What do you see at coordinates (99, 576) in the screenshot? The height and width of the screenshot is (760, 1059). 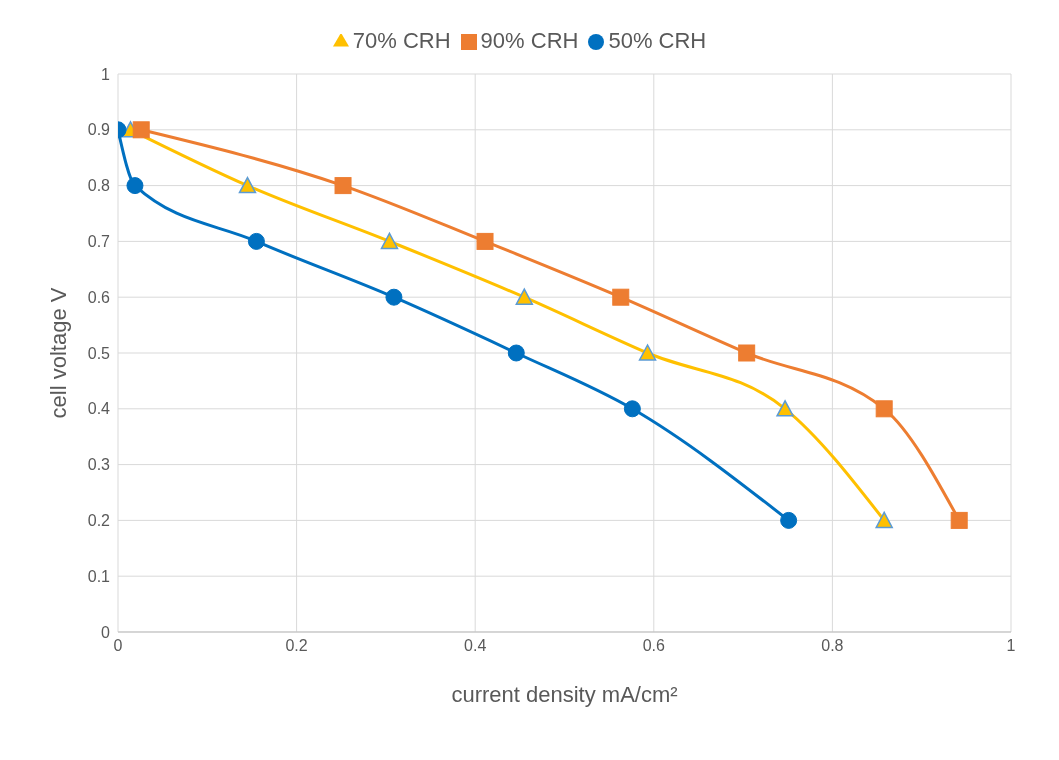 I see `y-tick-label: 0.1` at bounding box center [99, 576].